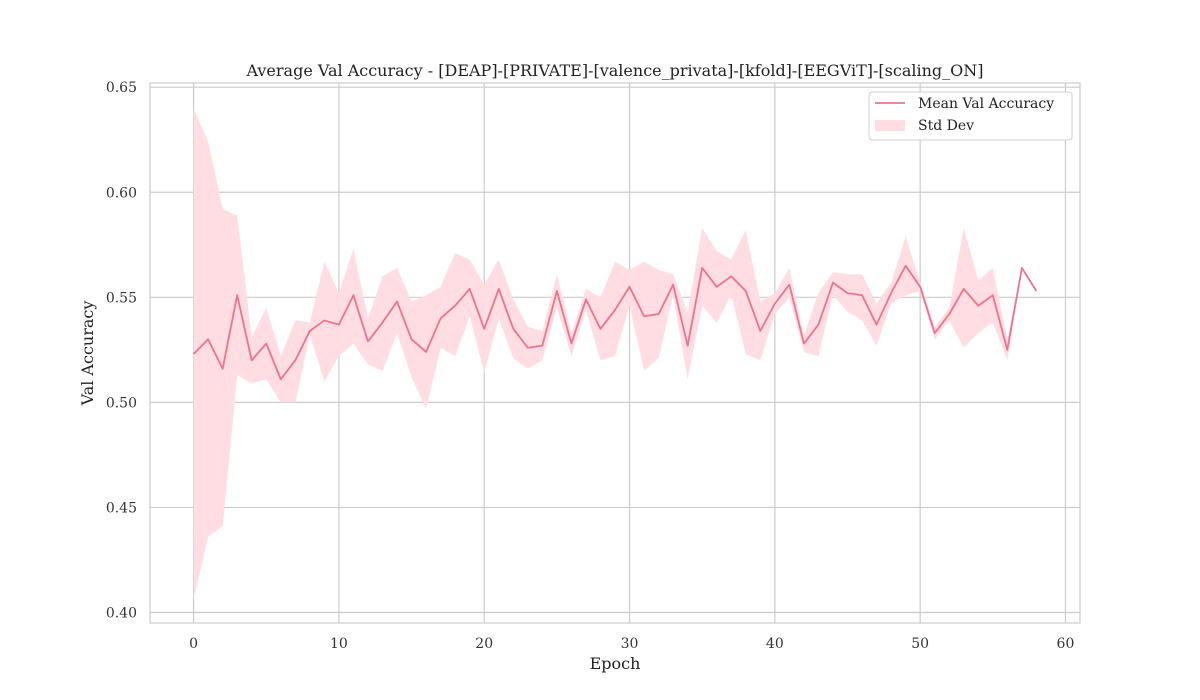  What do you see at coordinates (87, 354) in the screenshot?
I see `y-axis-label: Val Accuracy` at bounding box center [87, 354].